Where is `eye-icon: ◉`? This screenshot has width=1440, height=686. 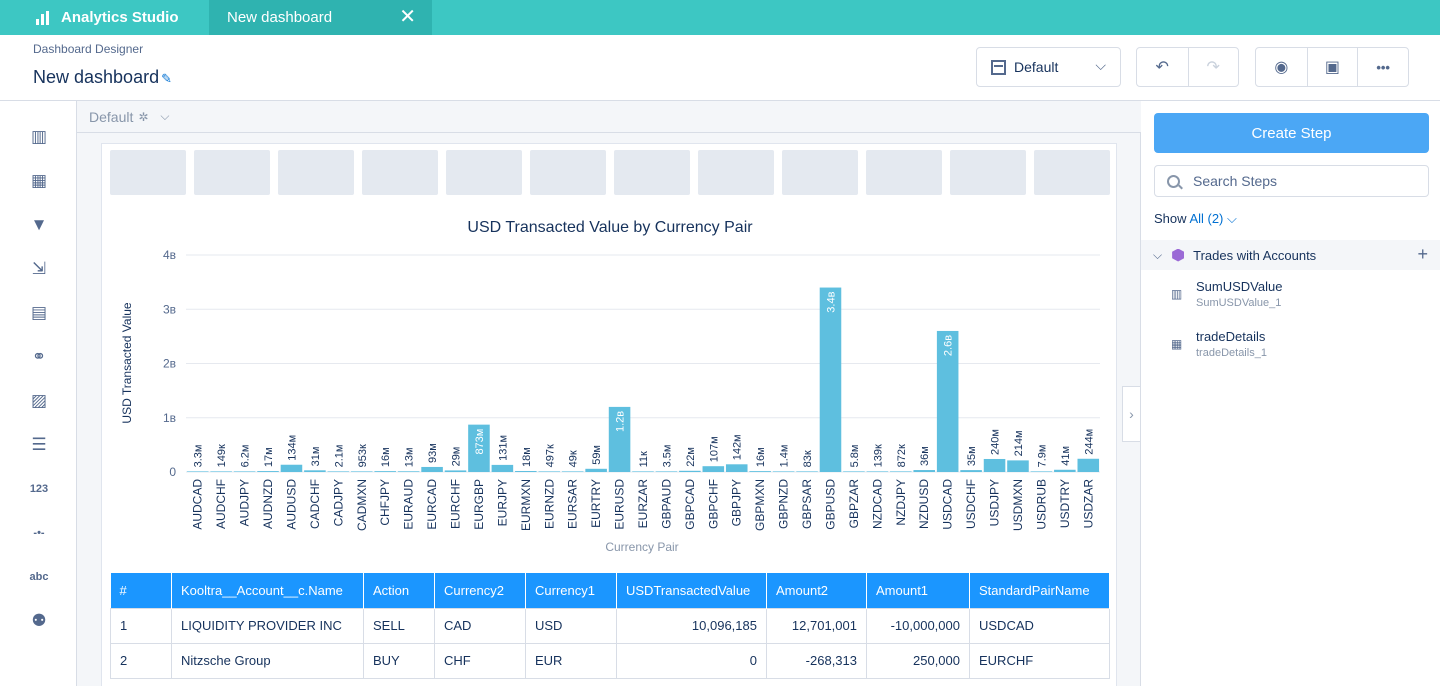 eye-icon: ◉ is located at coordinates (1281, 67).